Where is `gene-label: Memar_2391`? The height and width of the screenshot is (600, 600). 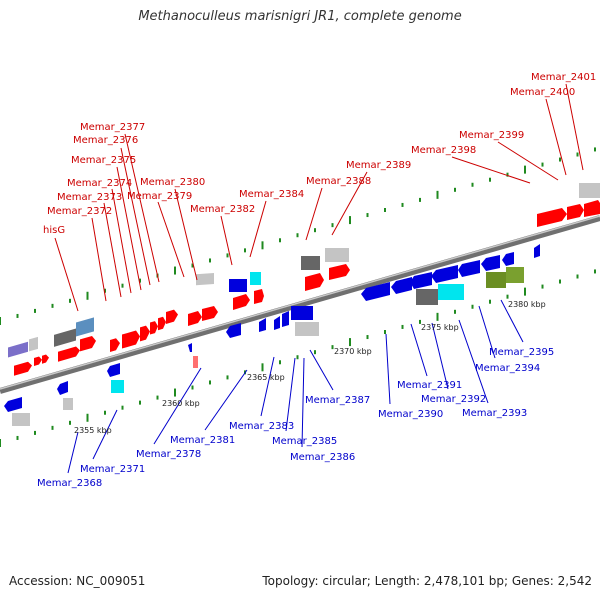 gene-label: Memar_2391 is located at coordinates (429, 385).